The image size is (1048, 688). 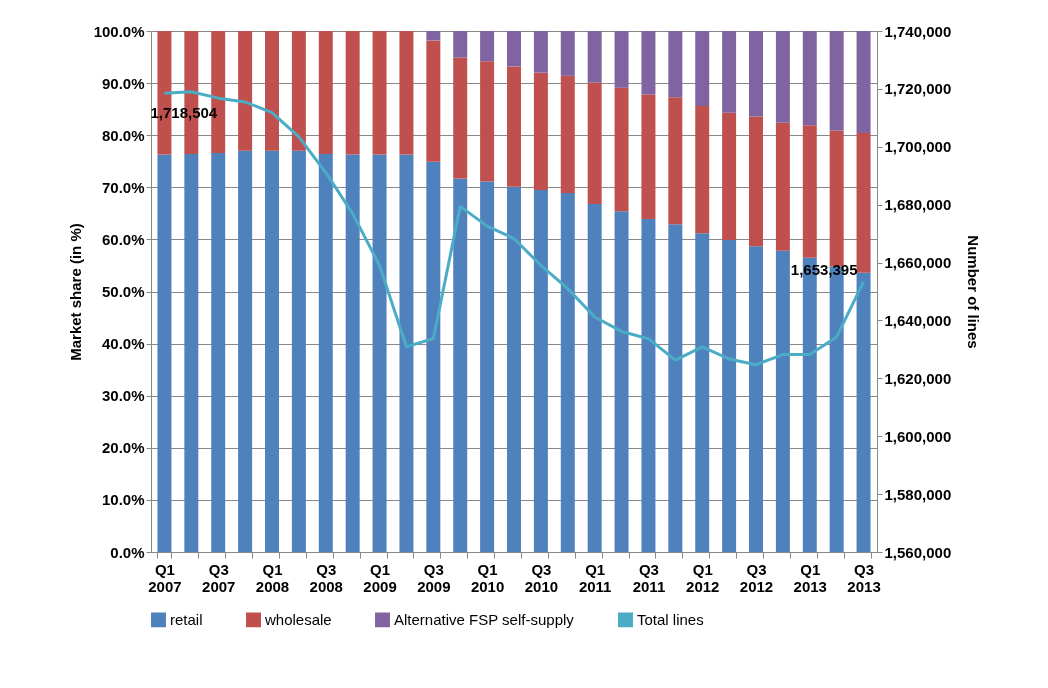 What do you see at coordinates (918, 31) in the screenshot?
I see `y2-tick-label: 1,740,000` at bounding box center [918, 31].